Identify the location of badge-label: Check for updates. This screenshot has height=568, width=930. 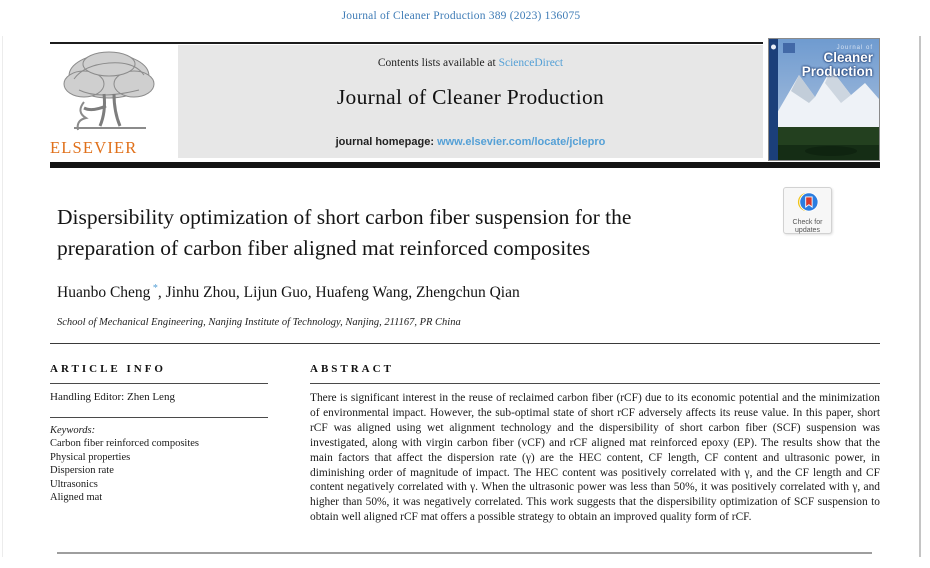
(807, 227).